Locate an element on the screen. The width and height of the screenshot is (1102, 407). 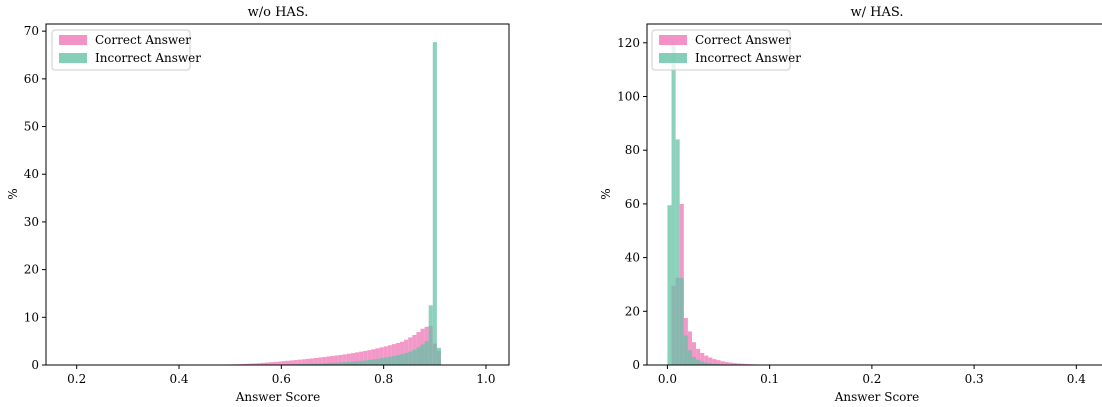
left-chart-title: w/o HAS. is located at coordinates (278, 12).